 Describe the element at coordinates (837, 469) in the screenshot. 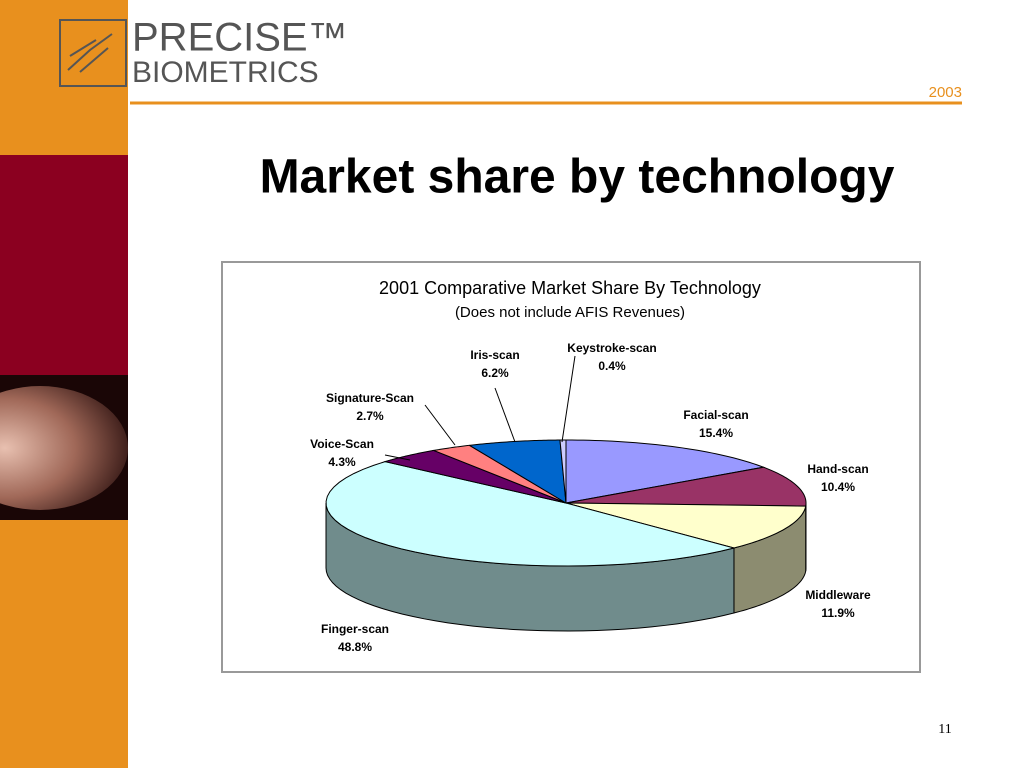

I see `slice-label: Hand-scan` at that location.